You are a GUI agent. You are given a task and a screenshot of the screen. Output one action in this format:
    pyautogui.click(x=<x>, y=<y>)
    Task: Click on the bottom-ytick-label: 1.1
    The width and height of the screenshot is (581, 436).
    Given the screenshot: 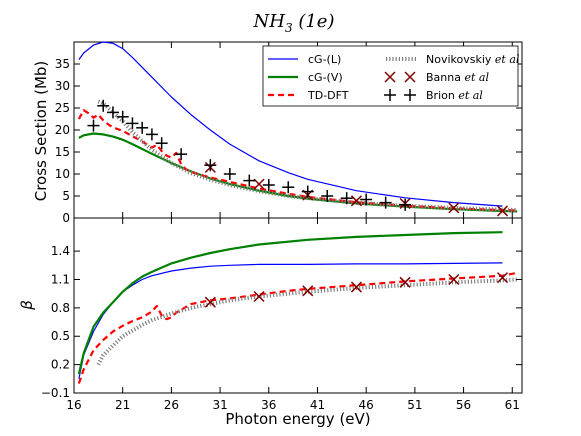 What is the action you would take?
    pyautogui.click(x=60, y=279)
    